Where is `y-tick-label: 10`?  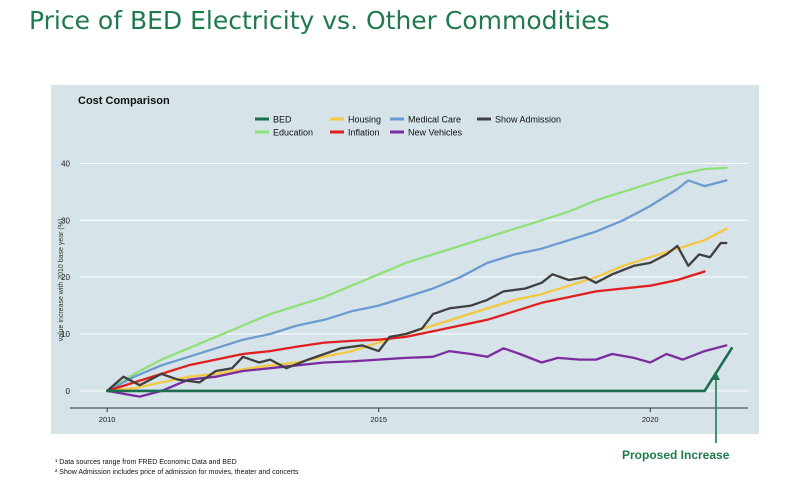
y-tick-label: 10 is located at coordinates (65, 334).